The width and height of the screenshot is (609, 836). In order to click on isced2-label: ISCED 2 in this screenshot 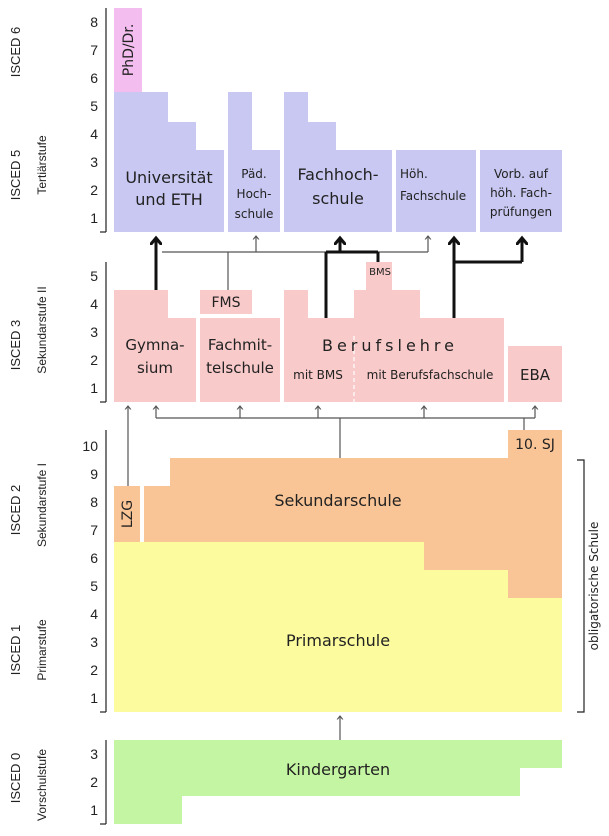, I will do `click(15, 510)`.